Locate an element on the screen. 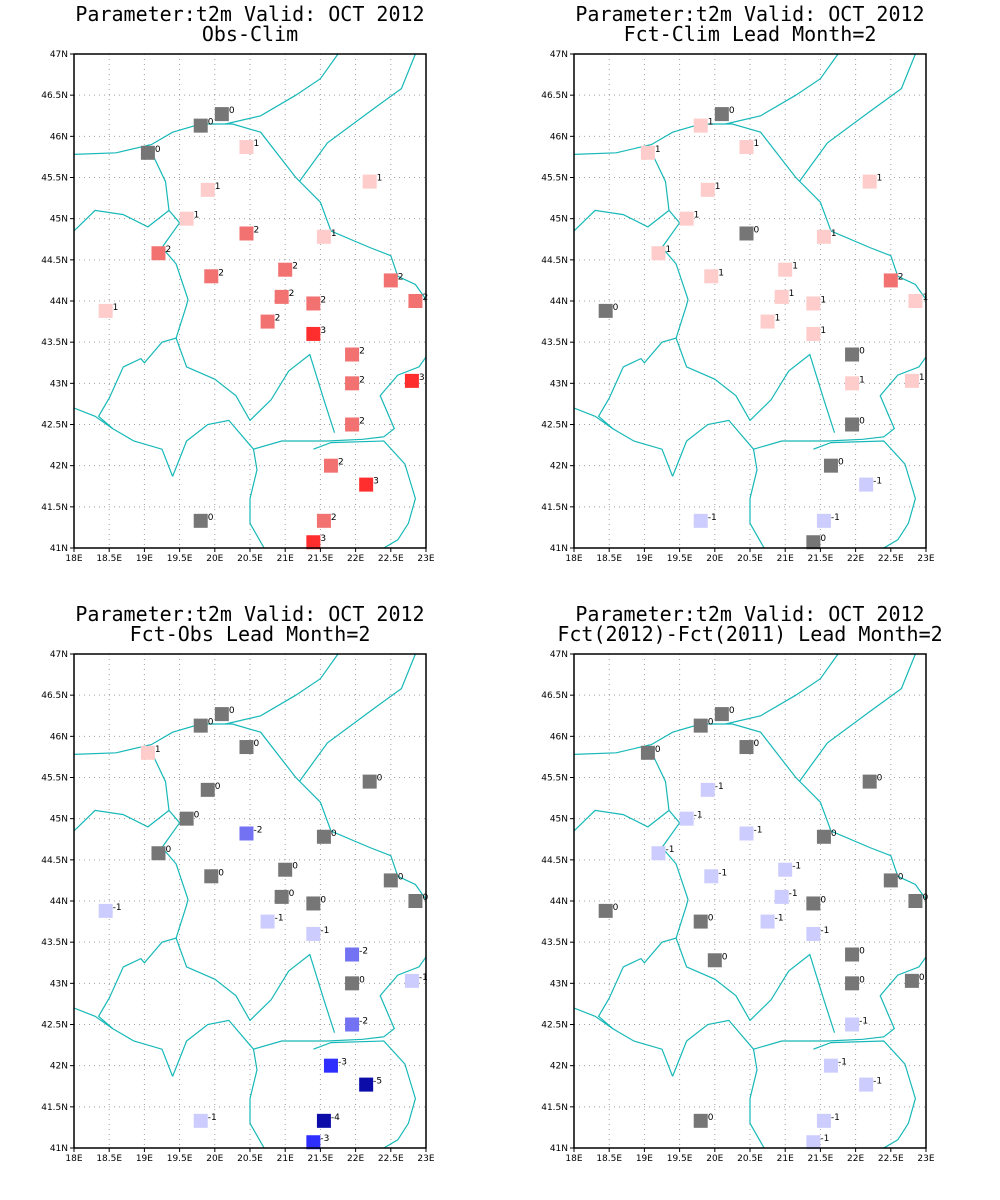  x-tick-label: 20.5E is located at coordinates (250, 1159).